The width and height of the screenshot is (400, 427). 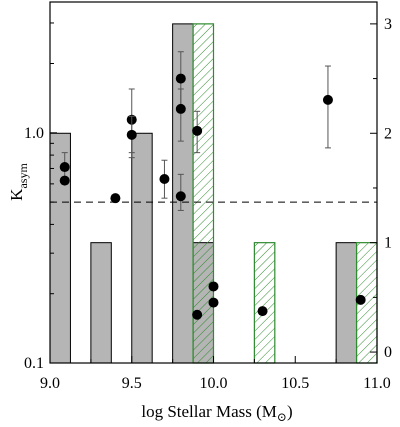 I want to click on y-right-tick-label: 1, so click(x=388, y=243).